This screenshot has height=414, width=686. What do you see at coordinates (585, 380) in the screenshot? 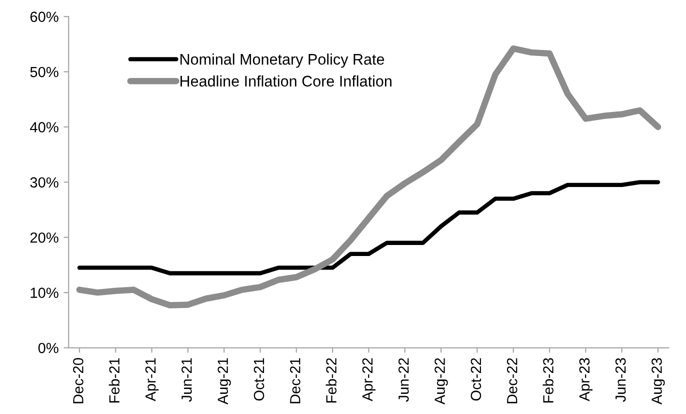
I see `x-tick-label: Apr-23` at bounding box center [585, 380].